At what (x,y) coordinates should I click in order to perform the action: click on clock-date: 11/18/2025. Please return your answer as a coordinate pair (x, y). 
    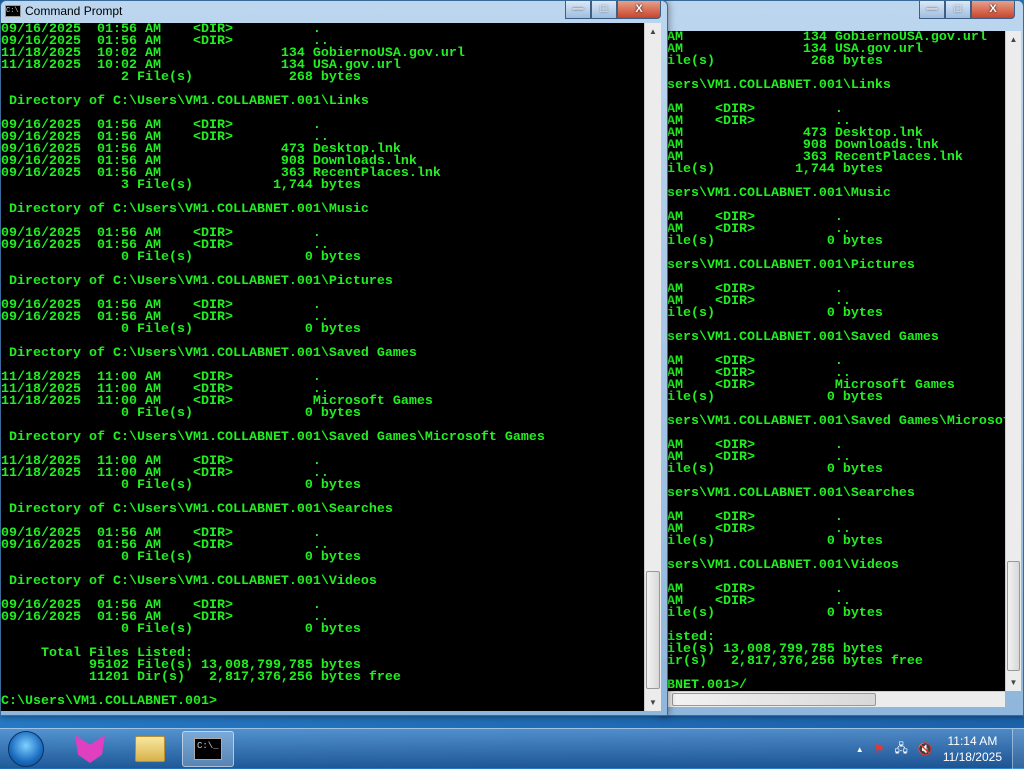
    Looking at the image, I should click on (972, 757).